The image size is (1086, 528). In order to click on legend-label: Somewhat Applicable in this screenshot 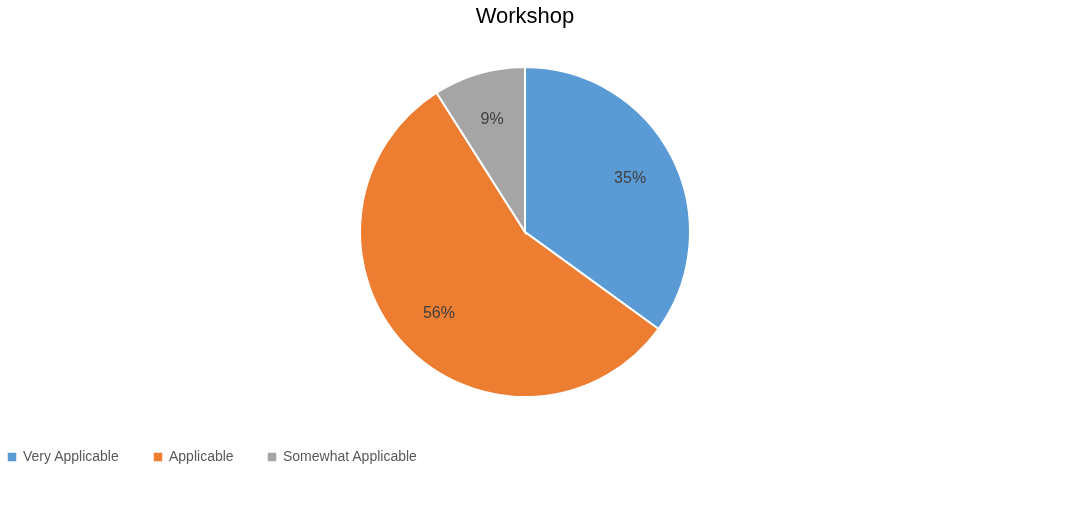, I will do `click(350, 456)`.